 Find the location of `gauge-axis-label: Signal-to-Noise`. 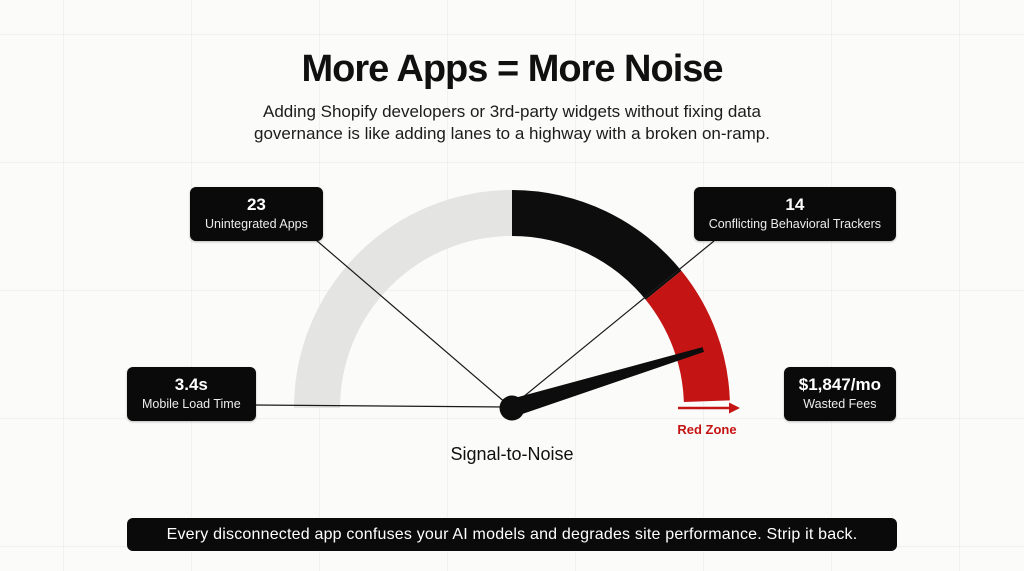

gauge-axis-label: Signal-to-Noise is located at coordinates (512, 454).